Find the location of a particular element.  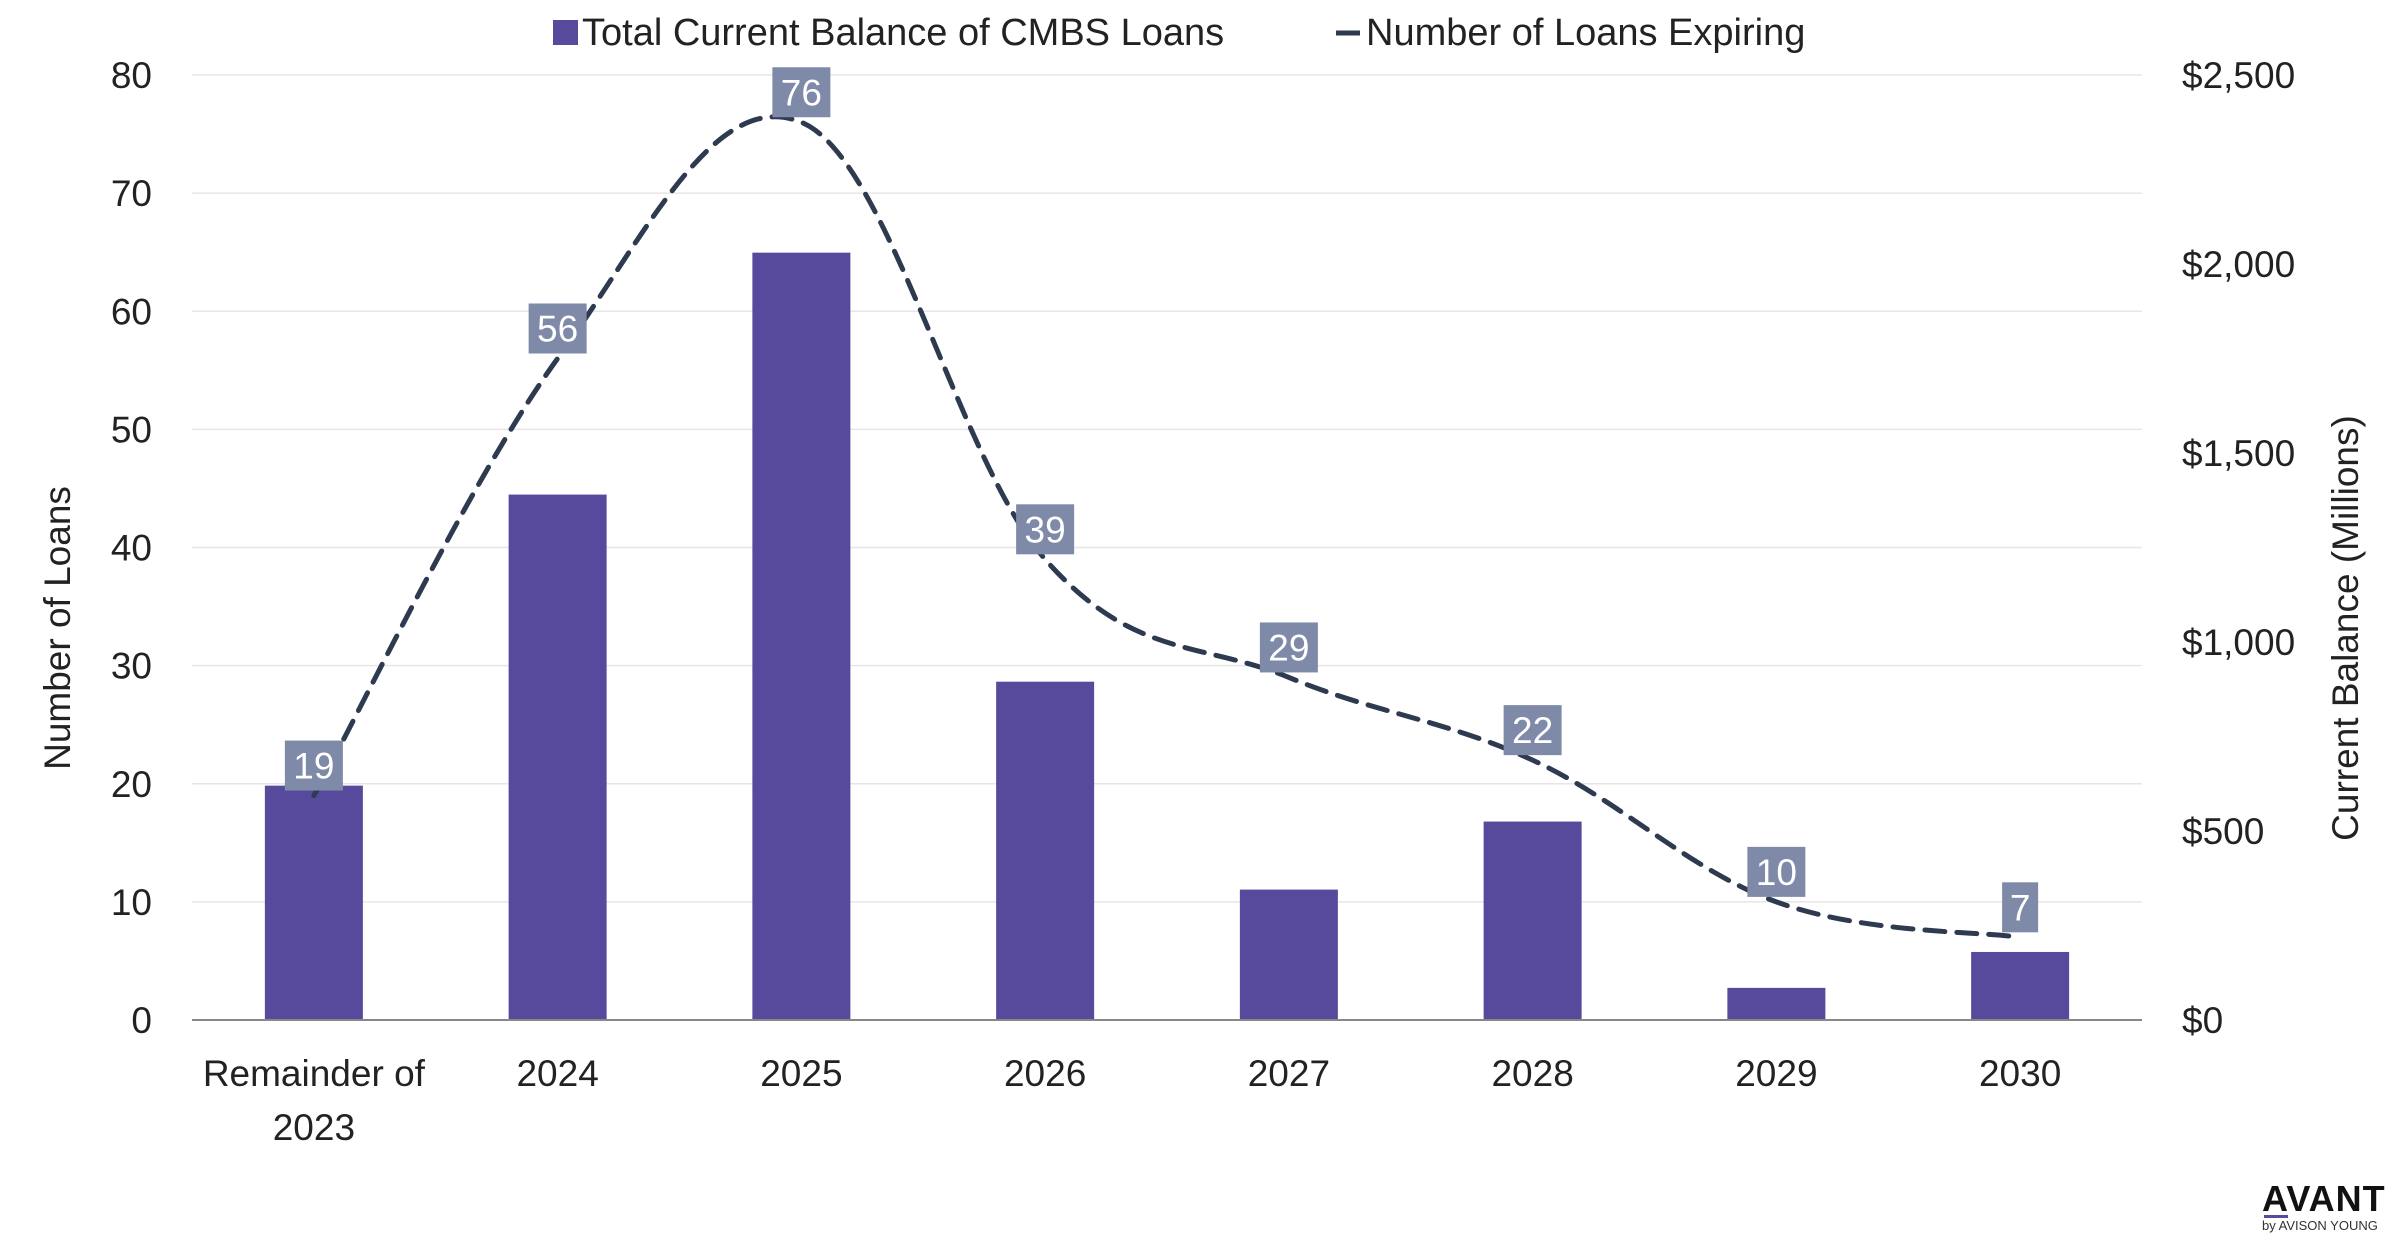

right-y-tick-label: $1,500 is located at coordinates (2238, 453).